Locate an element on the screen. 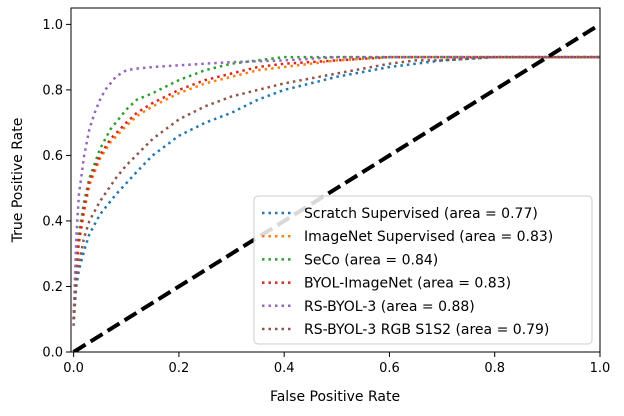 Image resolution: width=624 pixels, height=416 pixels. legend-label-2: ImageNet Supervised (area = 0.83) is located at coordinates (428, 237).